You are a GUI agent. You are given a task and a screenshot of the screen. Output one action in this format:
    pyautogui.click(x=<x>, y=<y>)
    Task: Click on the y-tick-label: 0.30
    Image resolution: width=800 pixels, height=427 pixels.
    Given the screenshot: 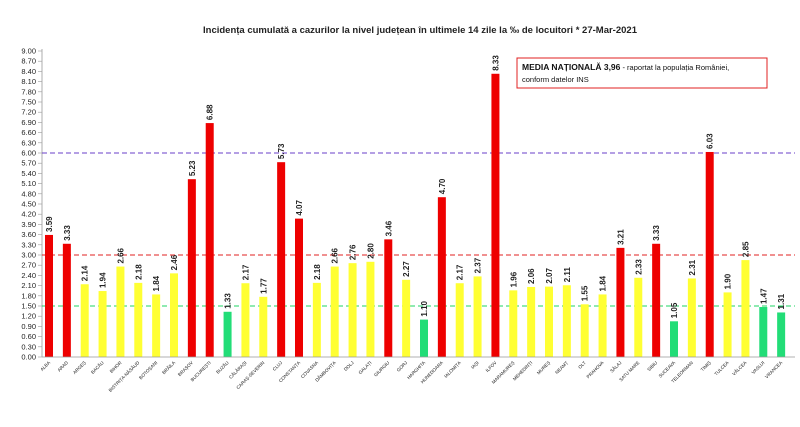 What is the action you would take?
    pyautogui.click(x=28, y=346)
    